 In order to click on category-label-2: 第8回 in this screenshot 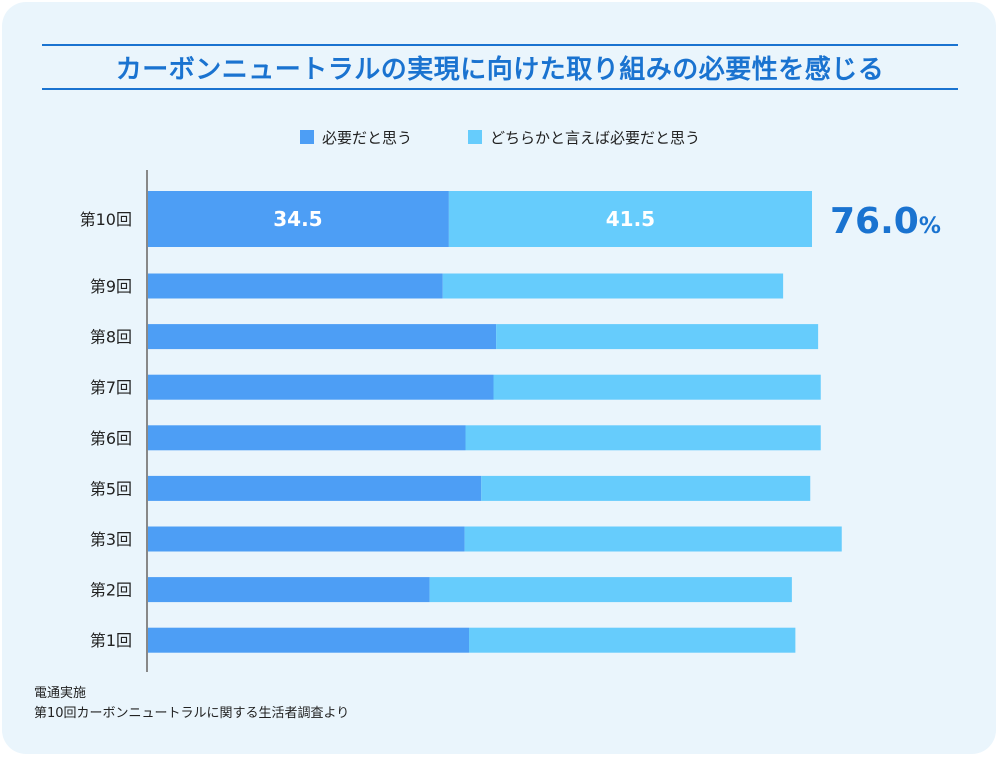, I will do `click(111, 337)`.